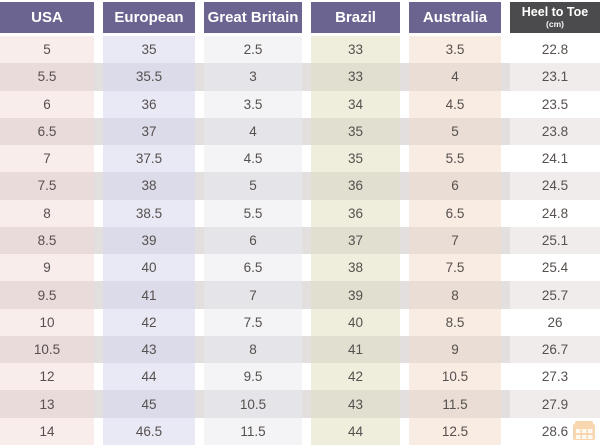  What do you see at coordinates (47, 104) in the screenshot?
I see `table-cell-usa: 6` at bounding box center [47, 104].